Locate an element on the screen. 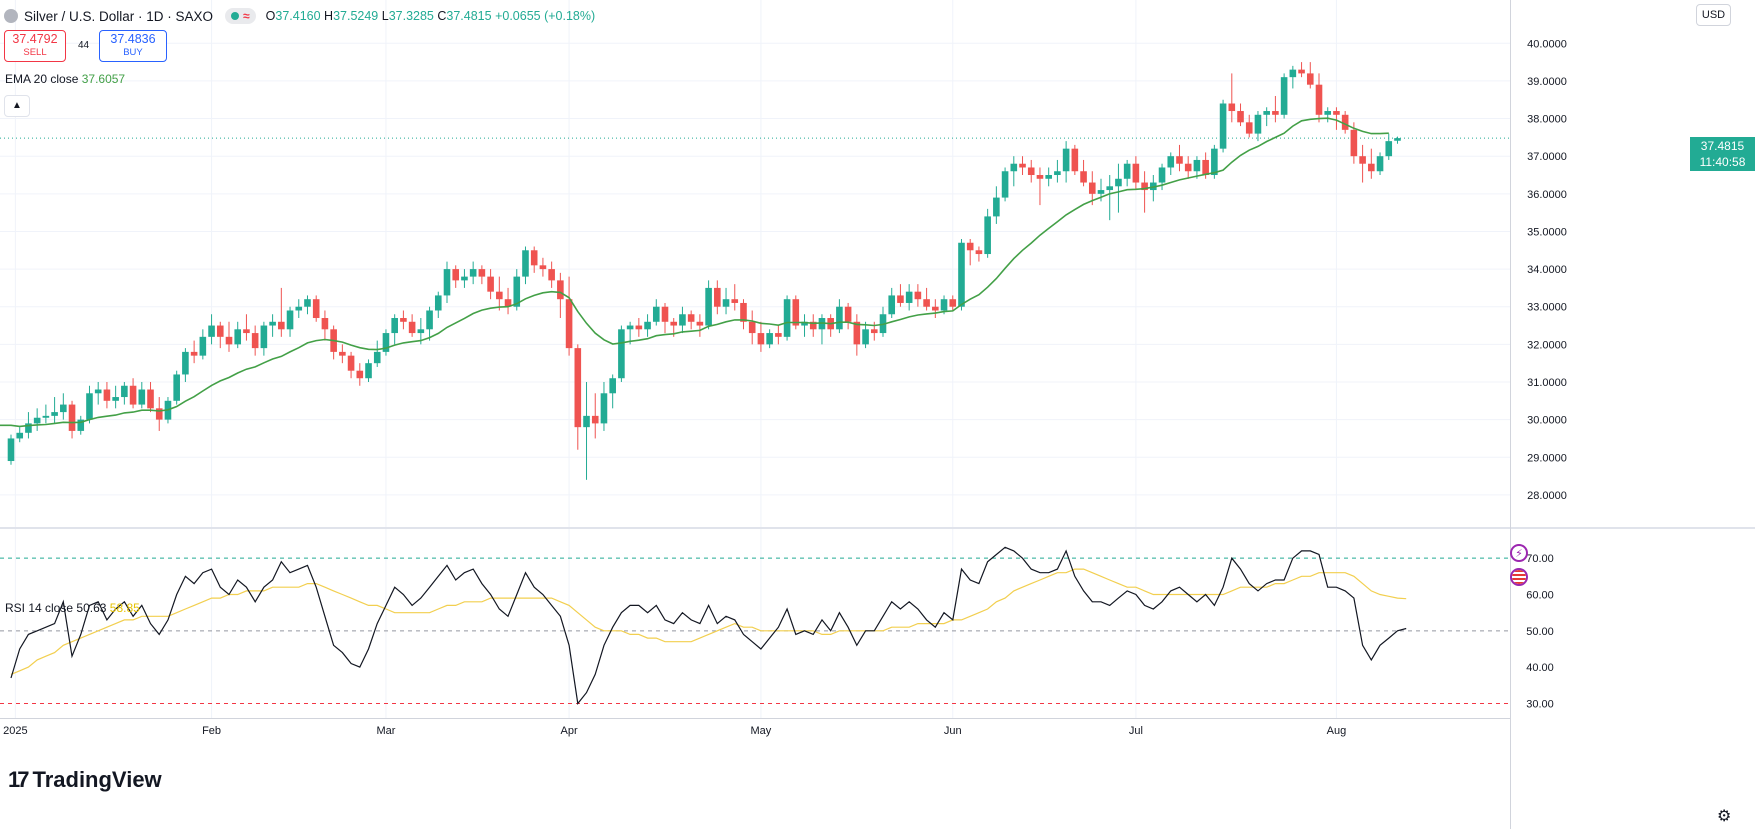 This screenshot has width=1755, height=829. market-status-pill: ≈ is located at coordinates (240, 16).